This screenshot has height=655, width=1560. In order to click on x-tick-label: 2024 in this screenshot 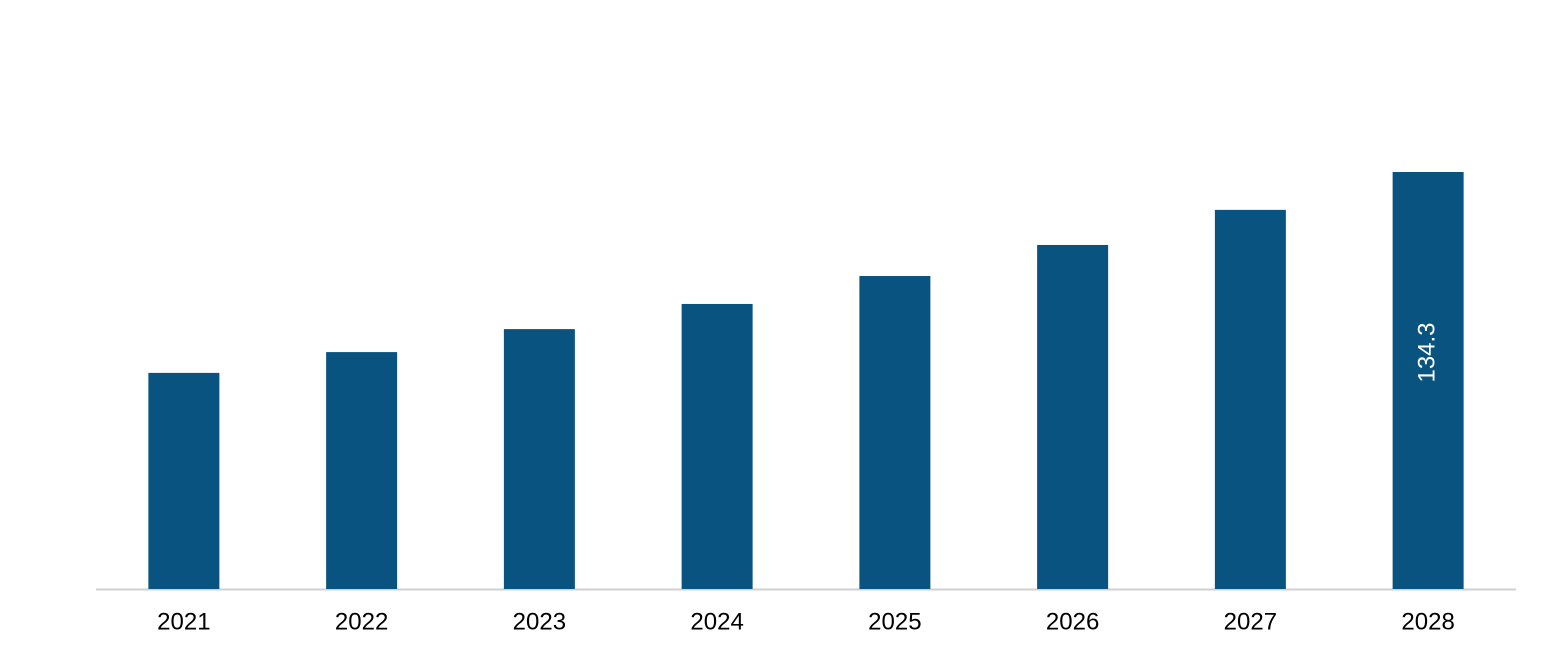, I will do `click(716, 621)`.